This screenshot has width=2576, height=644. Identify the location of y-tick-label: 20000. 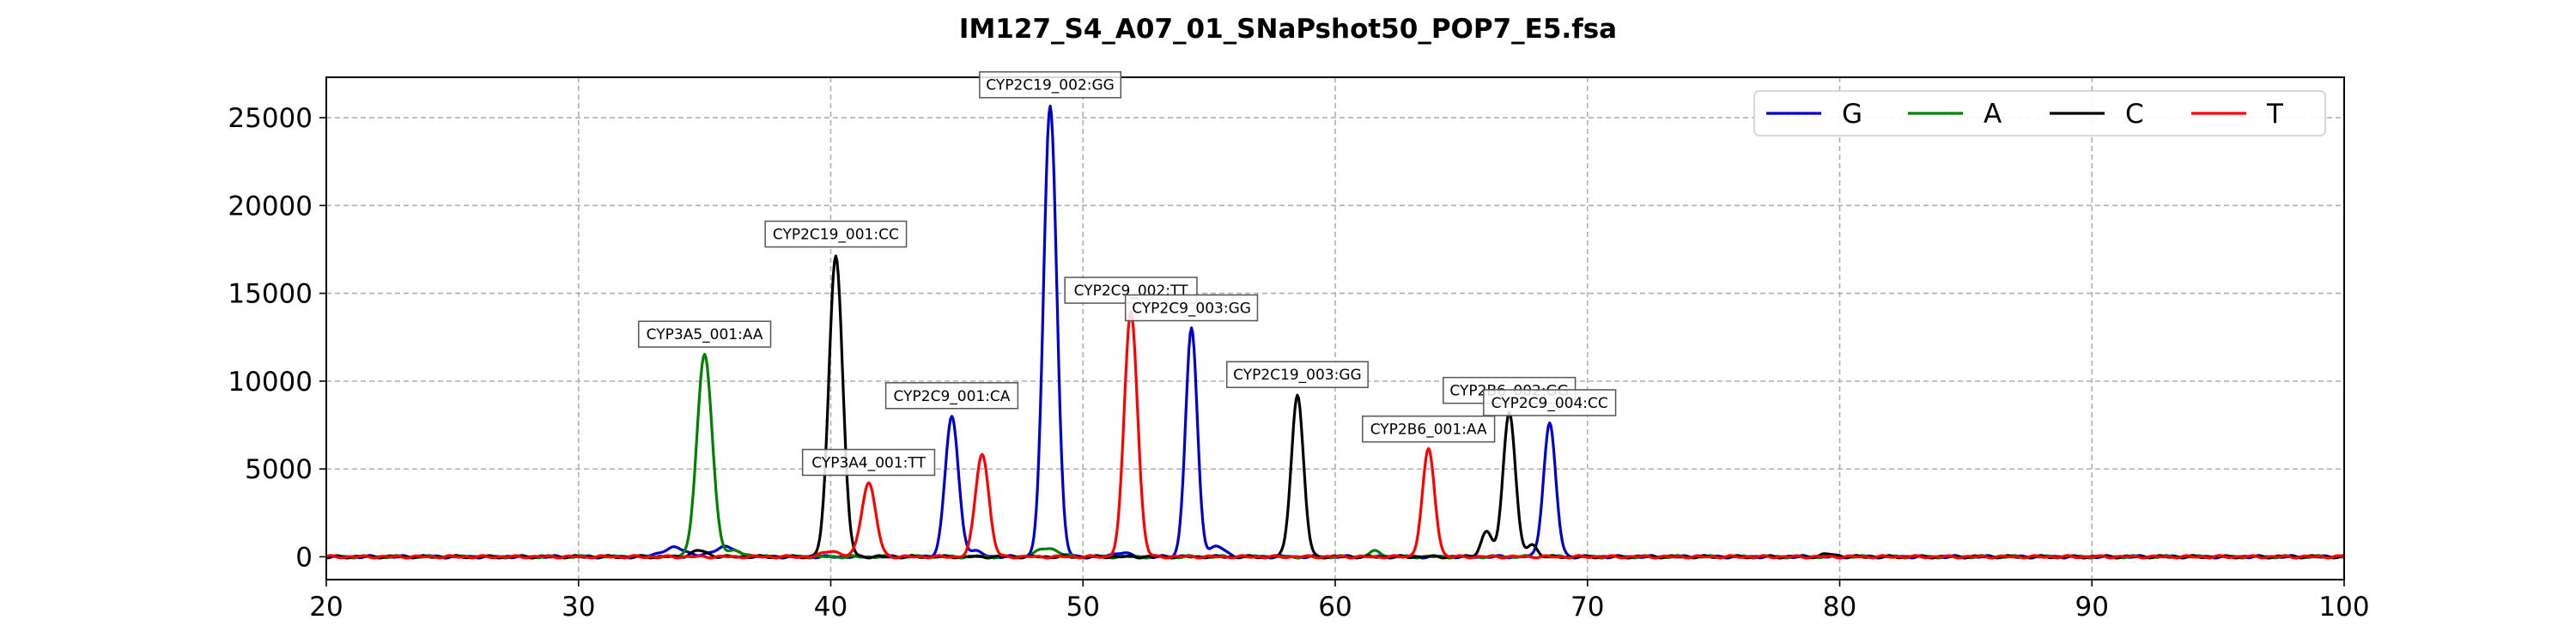
(270, 207).